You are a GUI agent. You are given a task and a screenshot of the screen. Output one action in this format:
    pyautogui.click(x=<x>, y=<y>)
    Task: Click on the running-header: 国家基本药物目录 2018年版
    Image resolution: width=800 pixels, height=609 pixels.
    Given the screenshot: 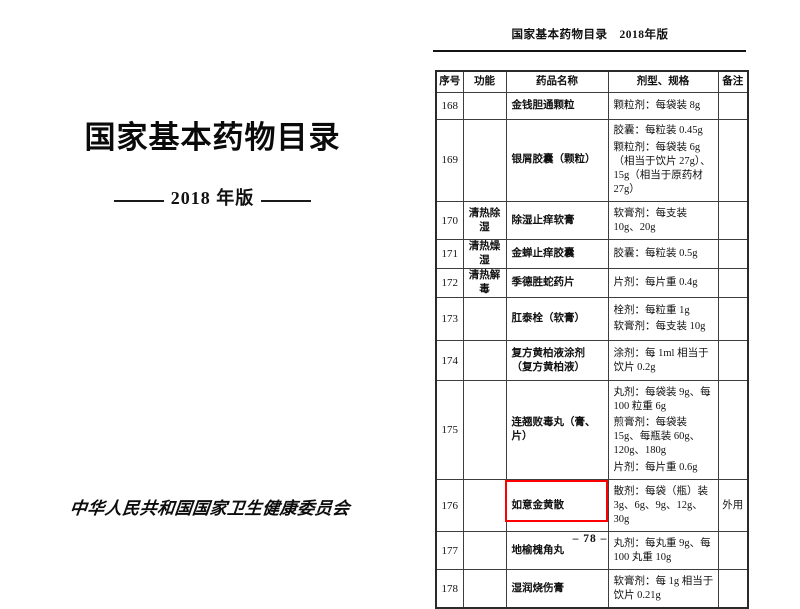 What is the action you would take?
    pyautogui.click(x=590, y=35)
    